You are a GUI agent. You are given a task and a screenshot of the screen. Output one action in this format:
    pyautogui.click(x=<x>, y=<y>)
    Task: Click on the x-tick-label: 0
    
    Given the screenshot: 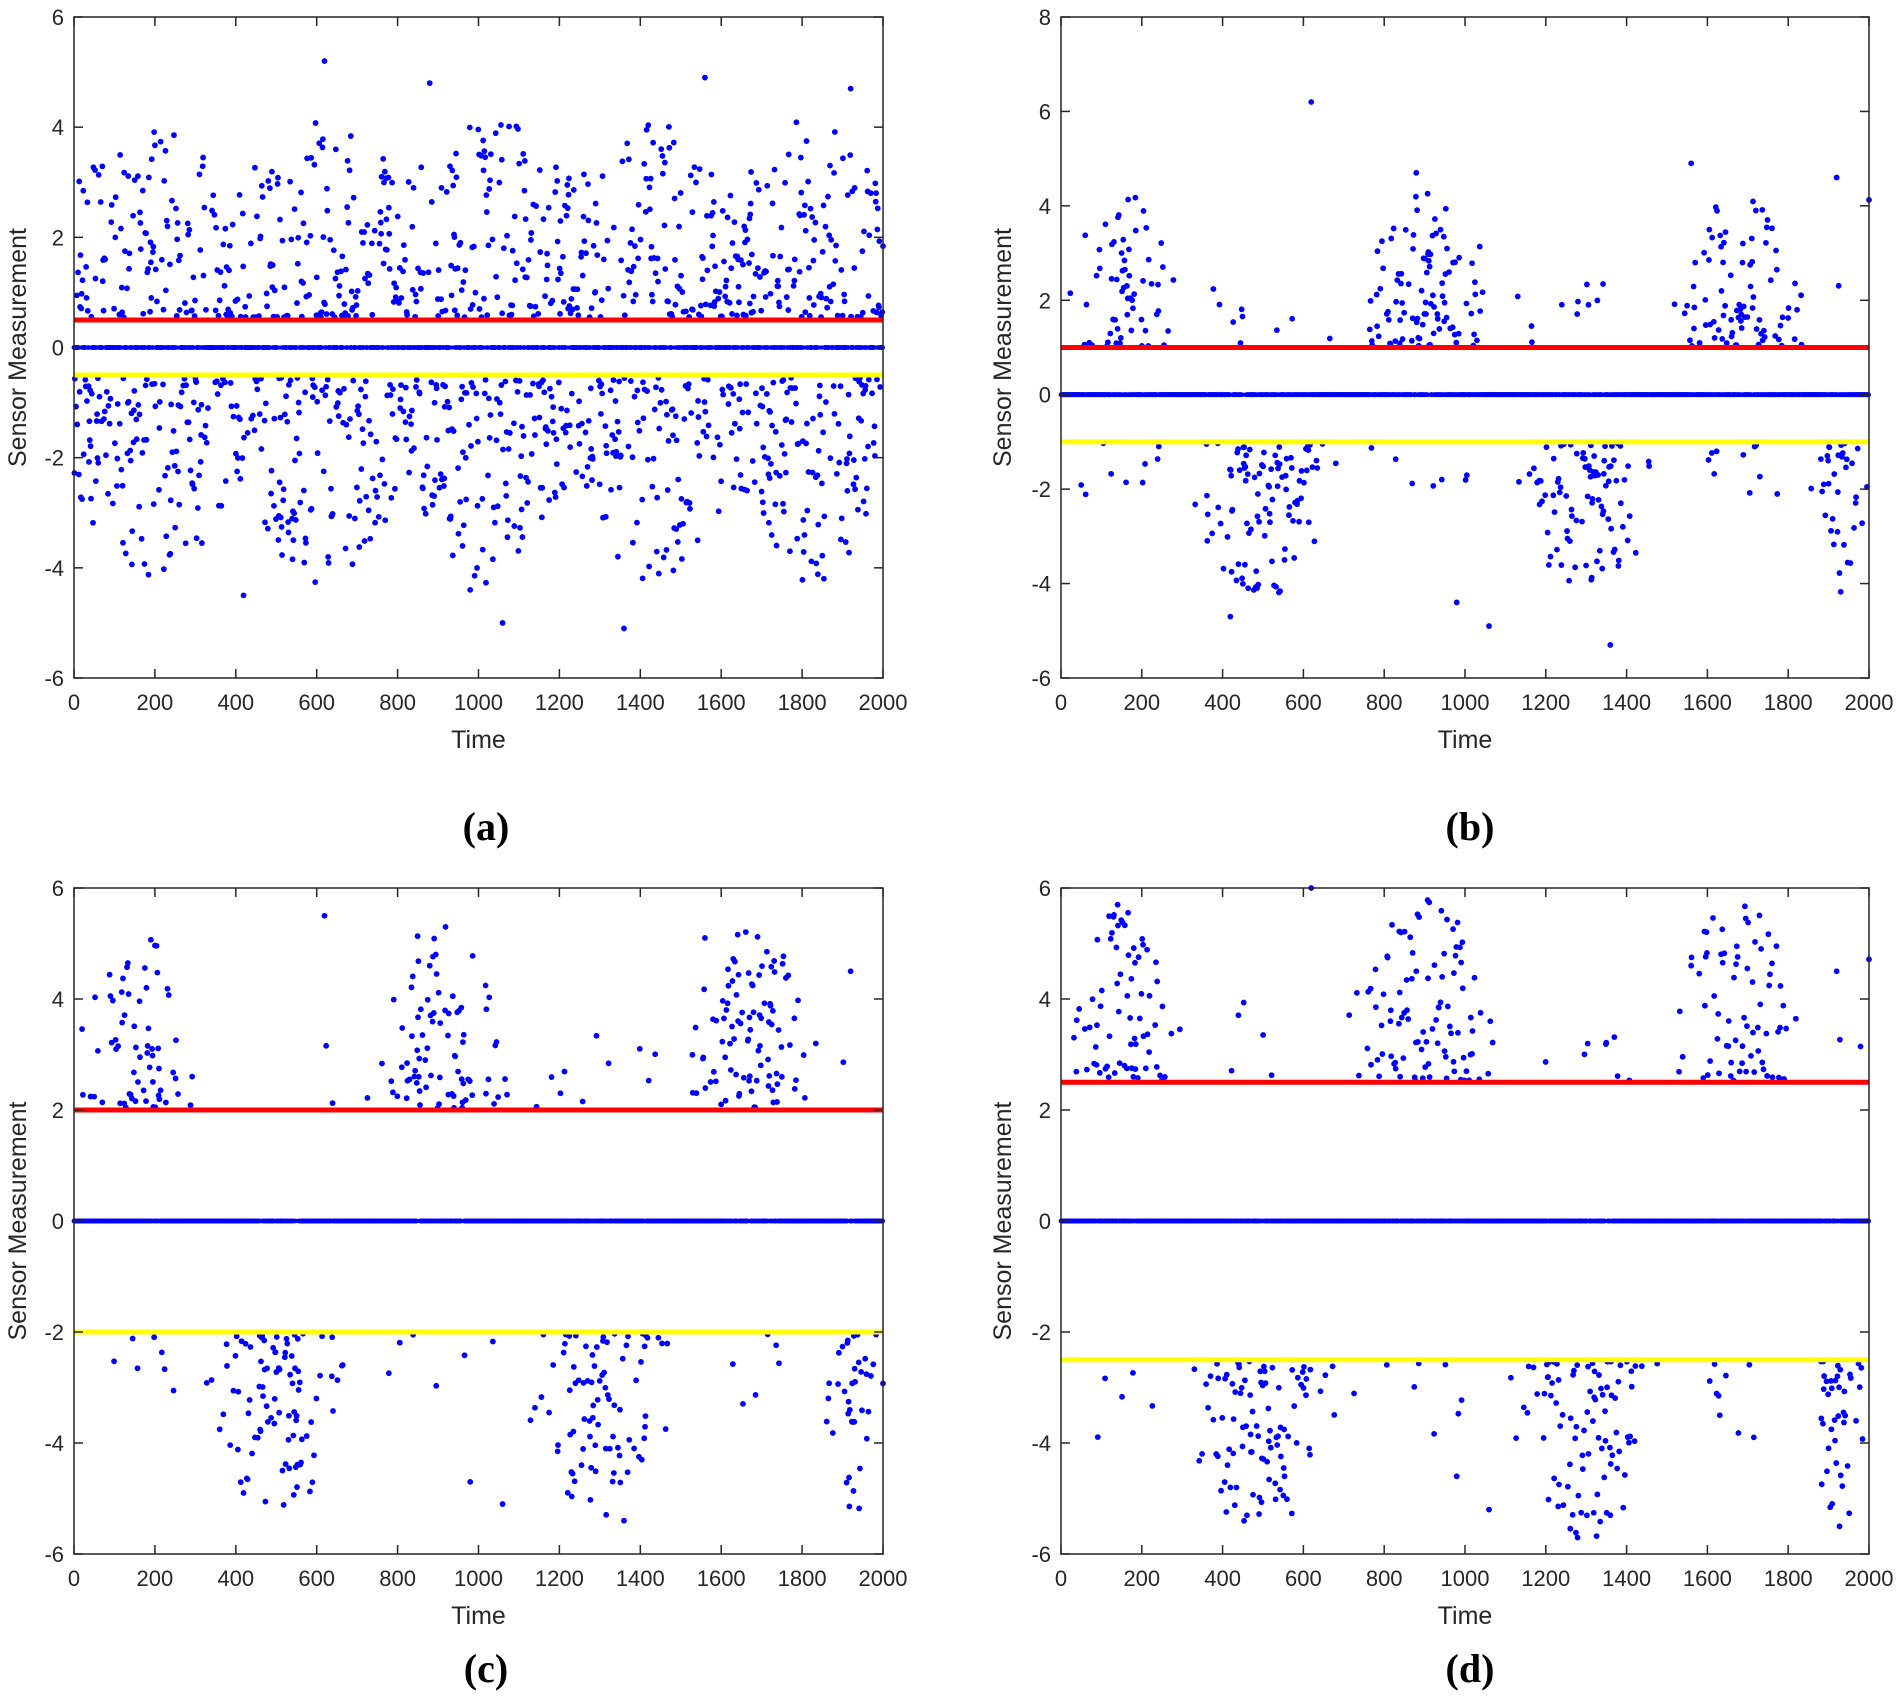 What is the action you would take?
    pyautogui.click(x=74, y=702)
    